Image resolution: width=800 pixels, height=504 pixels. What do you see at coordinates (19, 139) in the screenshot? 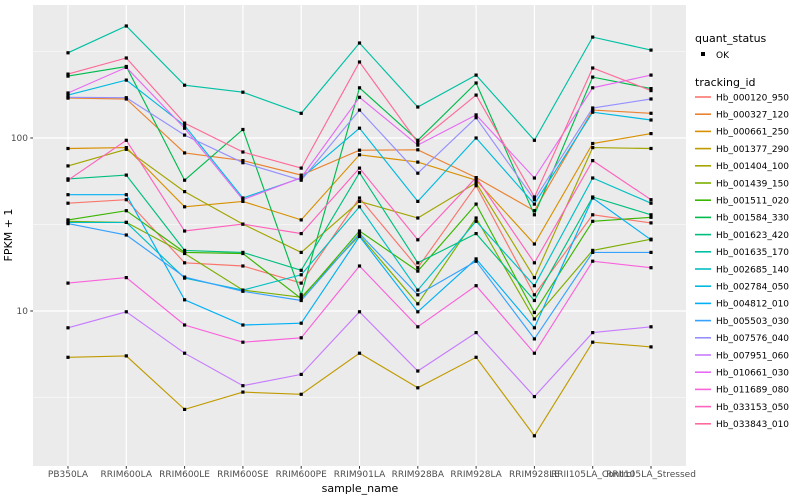
I see `y-tick-label: 100` at bounding box center [19, 139].